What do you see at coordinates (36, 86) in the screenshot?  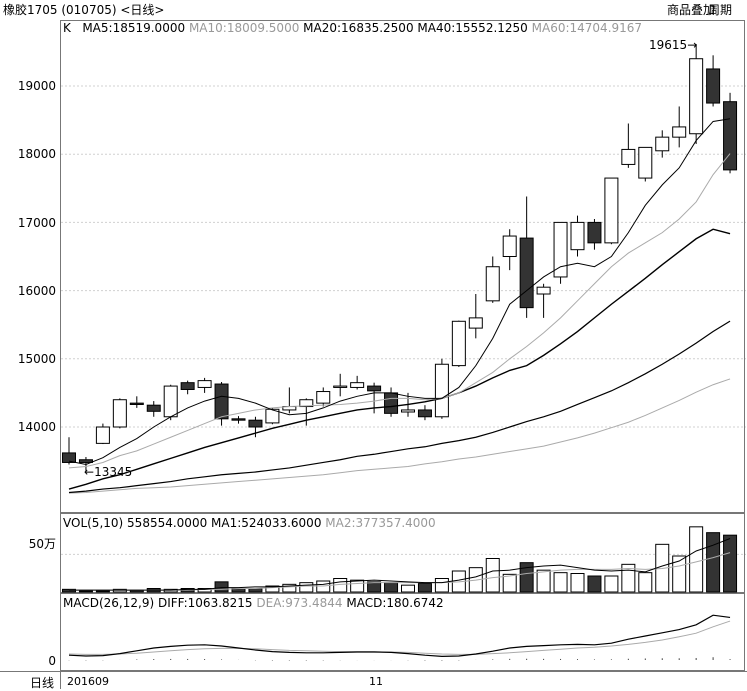 I see `price-tick-19000: 19000` at bounding box center [36, 86].